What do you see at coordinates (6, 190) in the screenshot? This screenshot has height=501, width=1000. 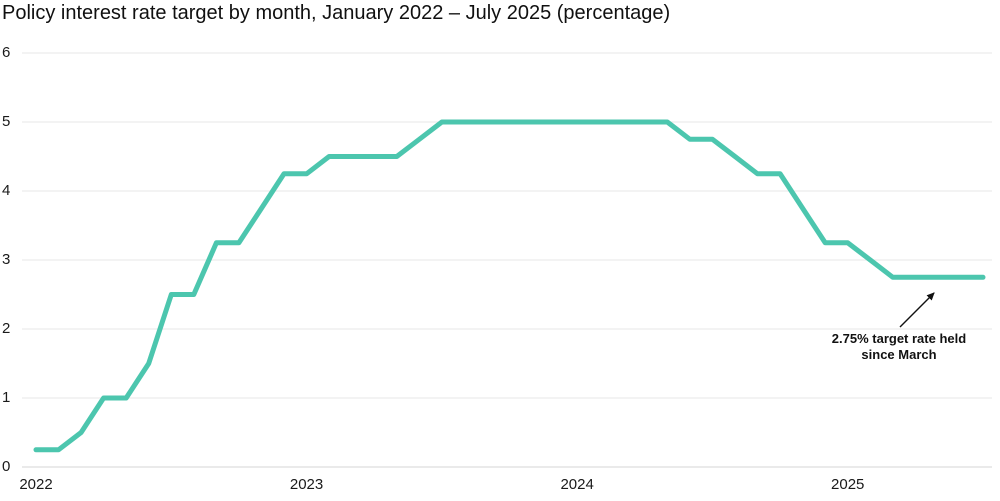 I see `y-axis-tick-label: 4` at bounding box center [6, 190].